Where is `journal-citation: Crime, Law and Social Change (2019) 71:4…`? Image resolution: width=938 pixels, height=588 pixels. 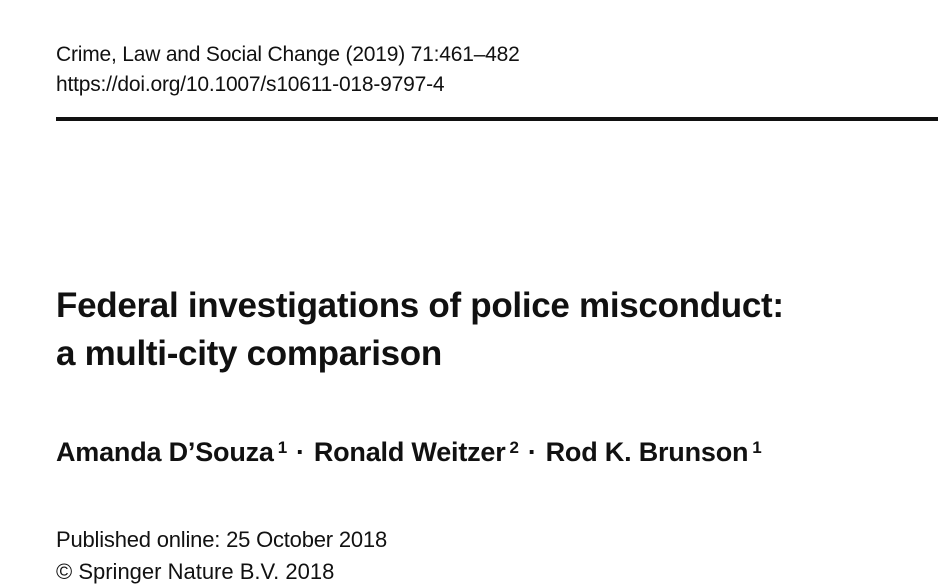 journal-citation: Crime, Law and Social Change (2019) 71:4… is located at coordinates (288, 54).